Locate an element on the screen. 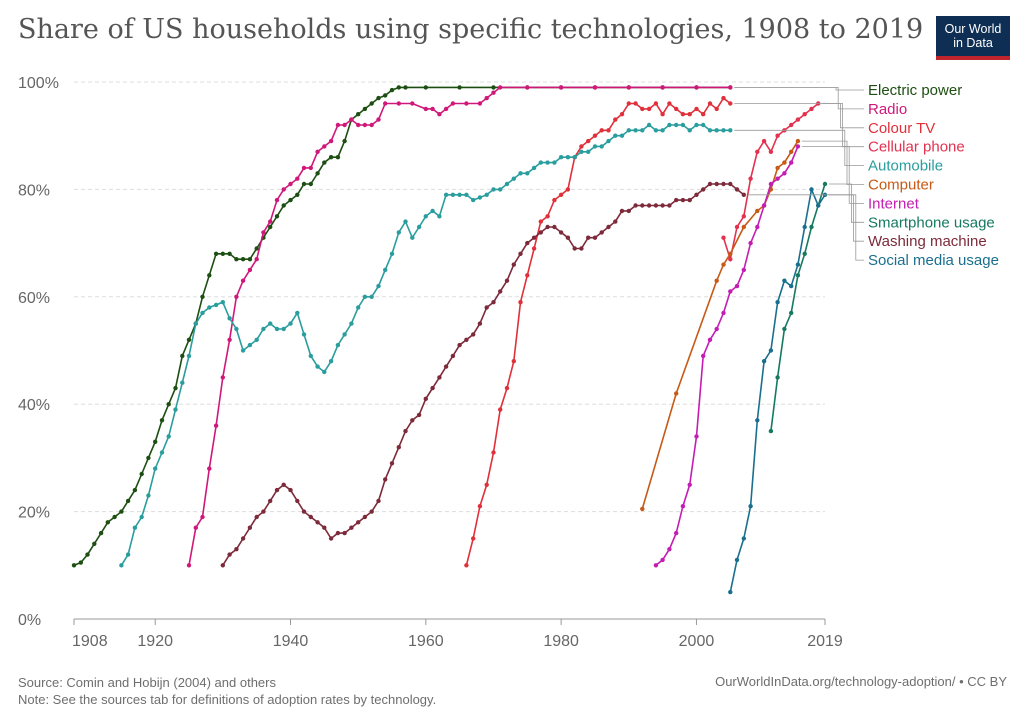 The image size is (1029, 726). legend-connector is located at coordinates (805, 218).